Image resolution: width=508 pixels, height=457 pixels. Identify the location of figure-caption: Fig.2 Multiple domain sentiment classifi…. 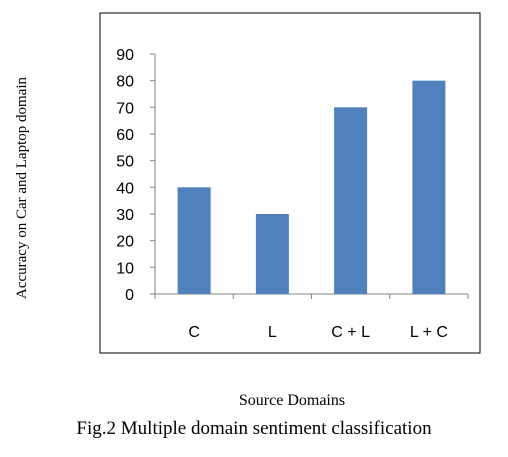
(254, 428).